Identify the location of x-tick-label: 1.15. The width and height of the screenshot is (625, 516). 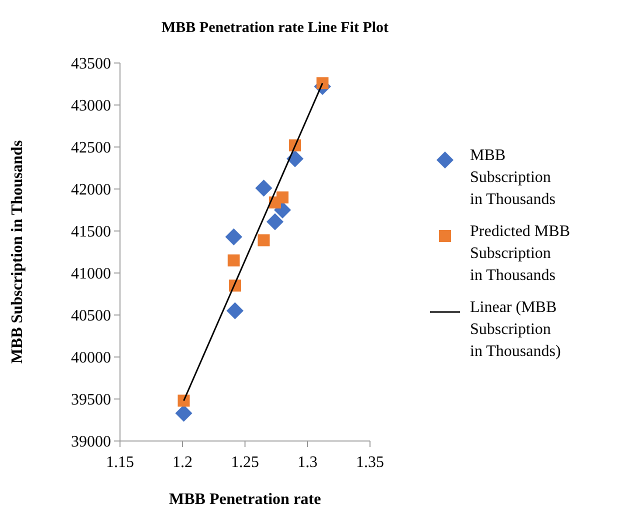
(120, 462).